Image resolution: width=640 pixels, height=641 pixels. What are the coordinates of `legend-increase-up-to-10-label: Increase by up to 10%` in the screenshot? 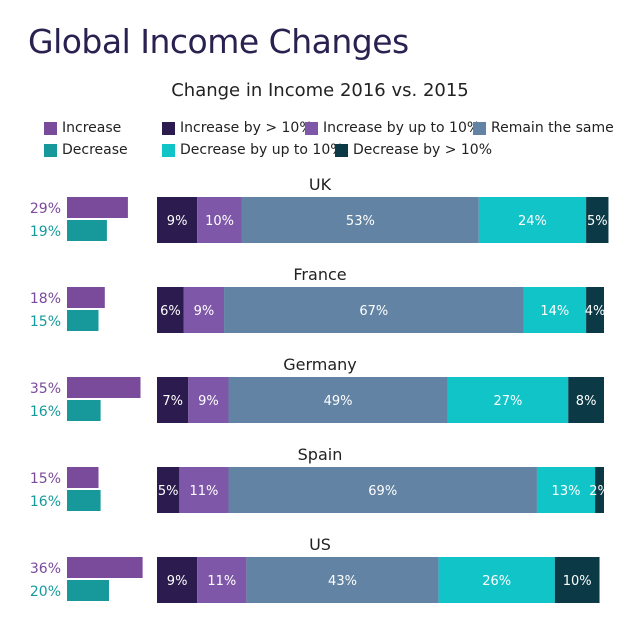 It's located at (402, 128).